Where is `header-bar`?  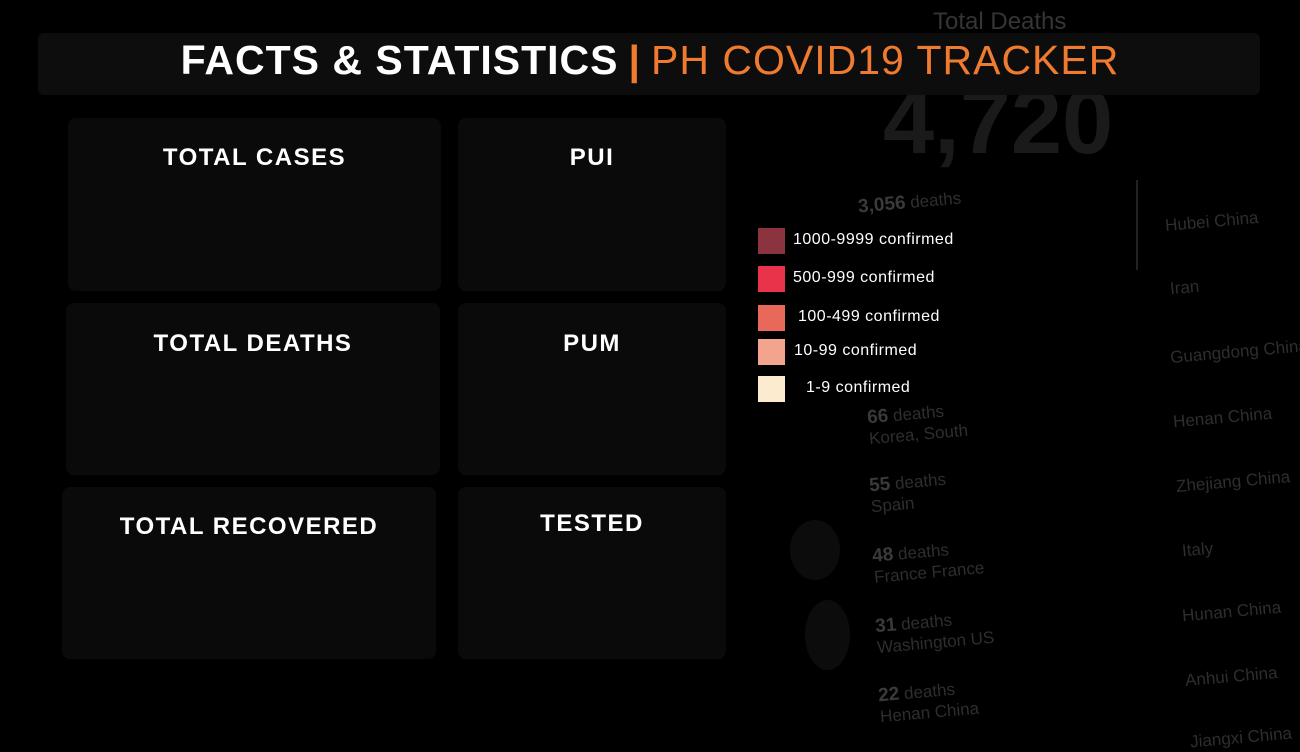 header-bar is located at coordinates (649, 64).